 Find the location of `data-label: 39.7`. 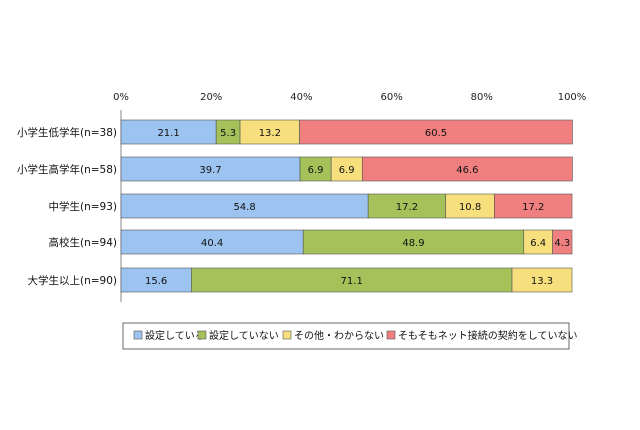

data-label: 39.7 is located at coordinates (210, 170).